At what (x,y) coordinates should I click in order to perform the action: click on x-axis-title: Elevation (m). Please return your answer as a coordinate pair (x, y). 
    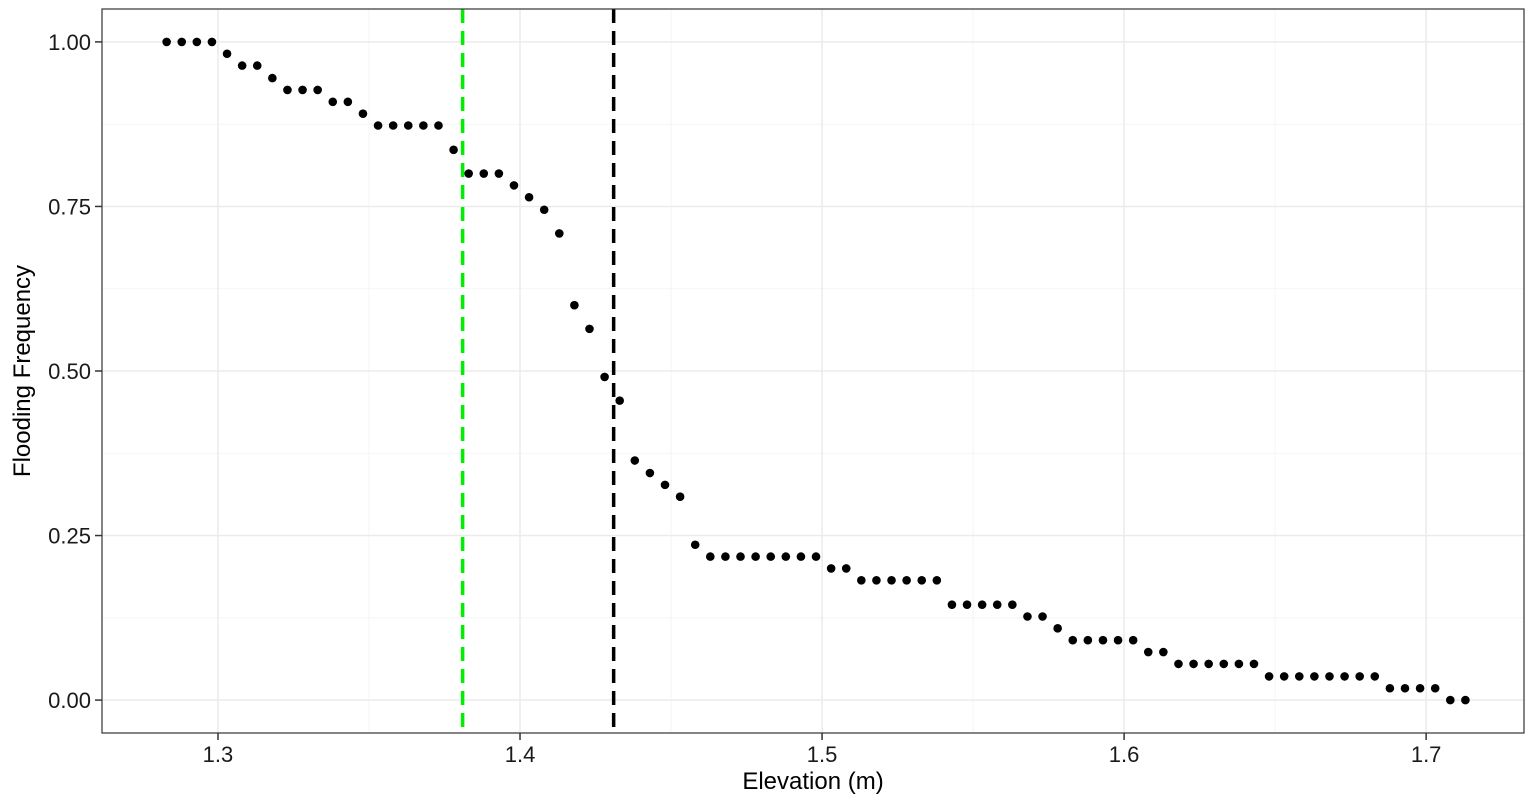
    Looking at the image, I should click on (812, 781).